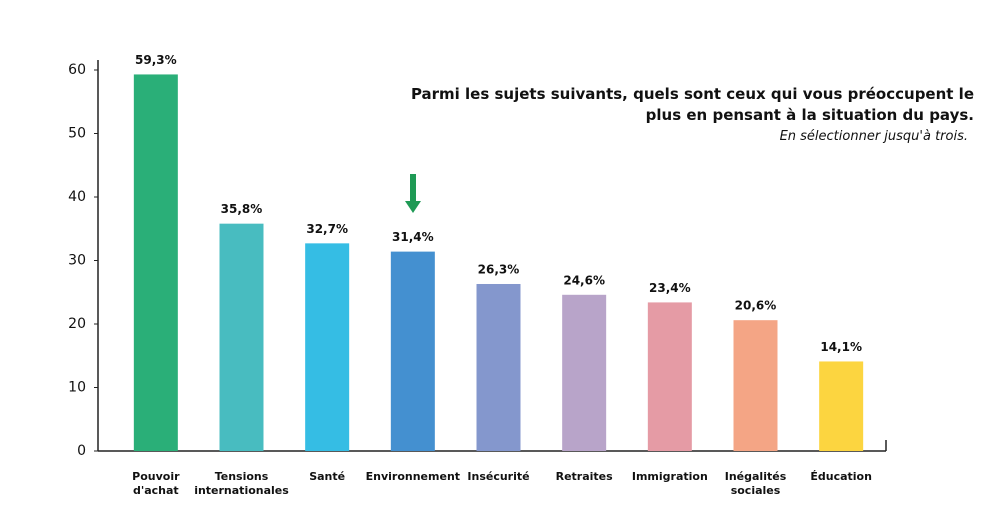 Image resolution: width=1006 pixels, height=525 pixels. Describe the element at coordinates (413, 476) in the screenshot. I see `x-tick-label: Environnement` at that location.